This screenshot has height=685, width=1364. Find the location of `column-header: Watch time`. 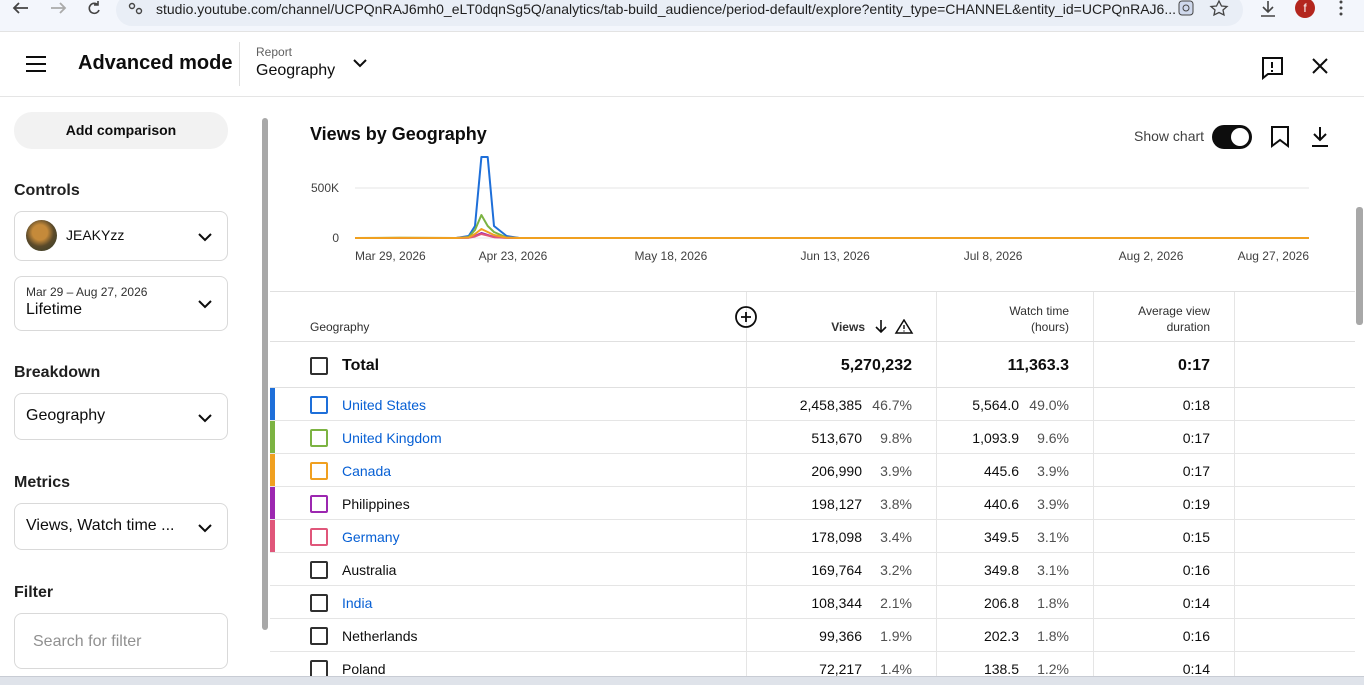

column-header: Watch time is located at coordinates (1039, 311).